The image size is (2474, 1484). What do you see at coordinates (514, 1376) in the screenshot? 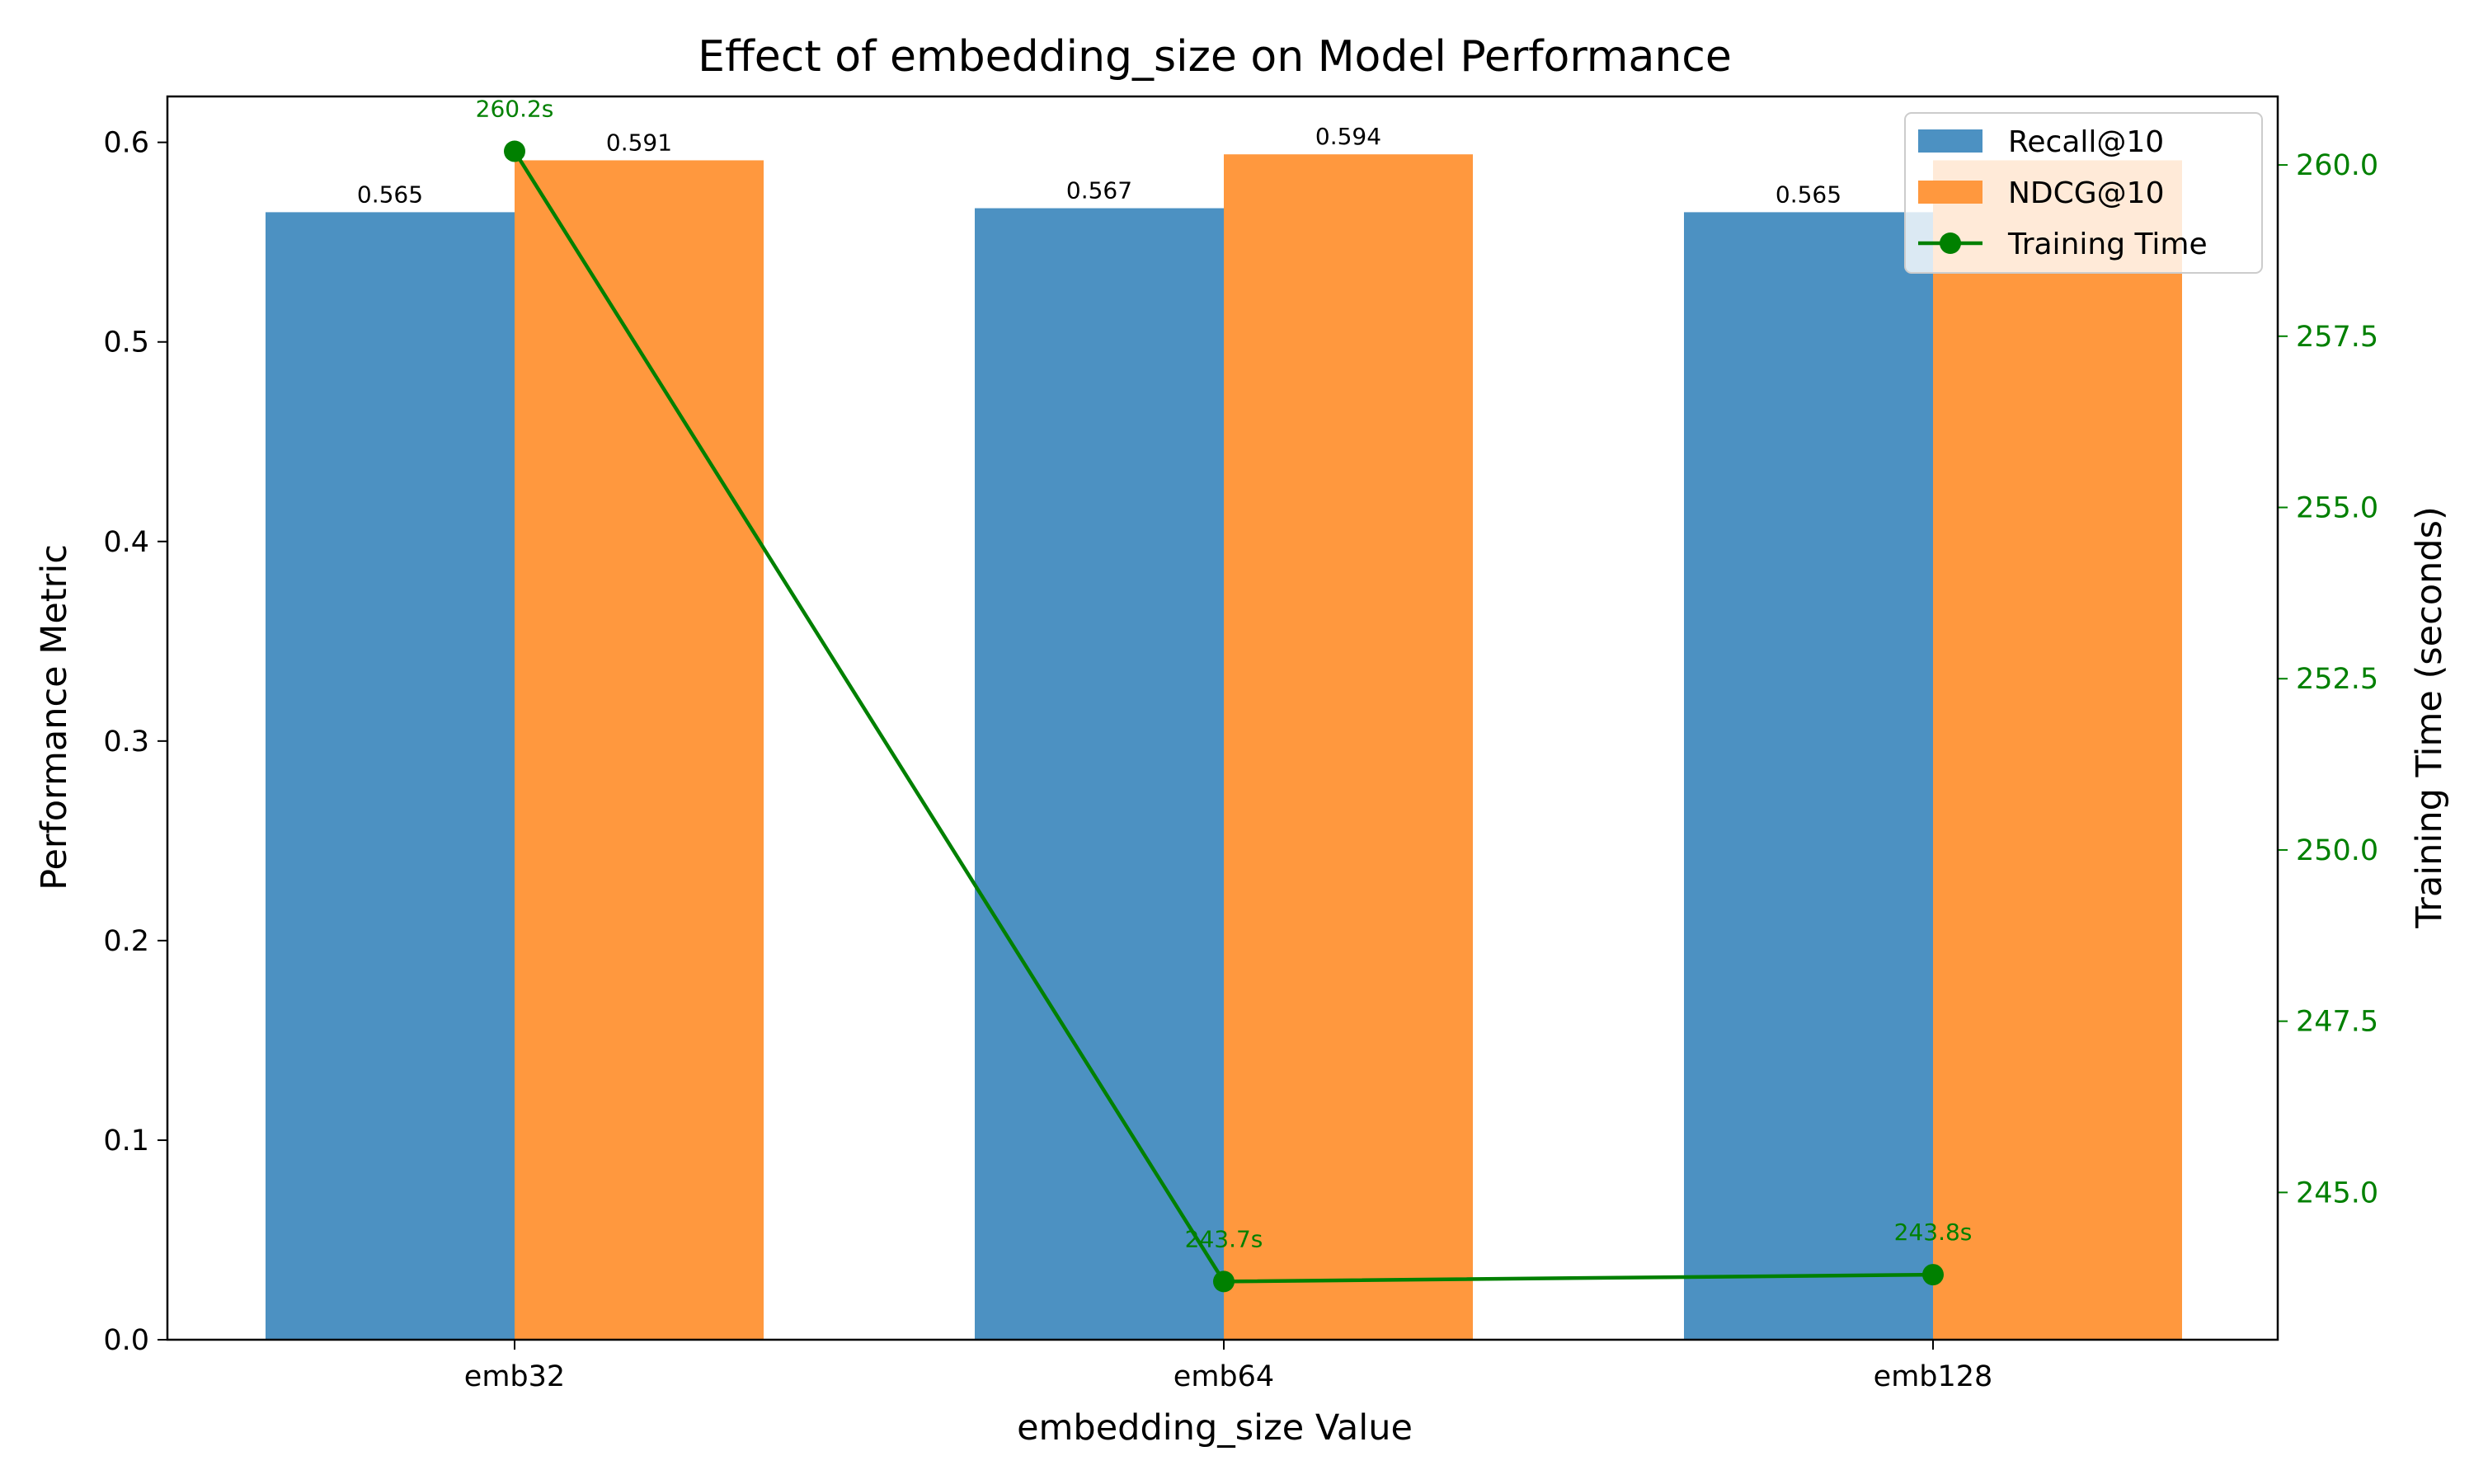
I see `x-tick-label: emb32` at bounding box center [514, 1376].